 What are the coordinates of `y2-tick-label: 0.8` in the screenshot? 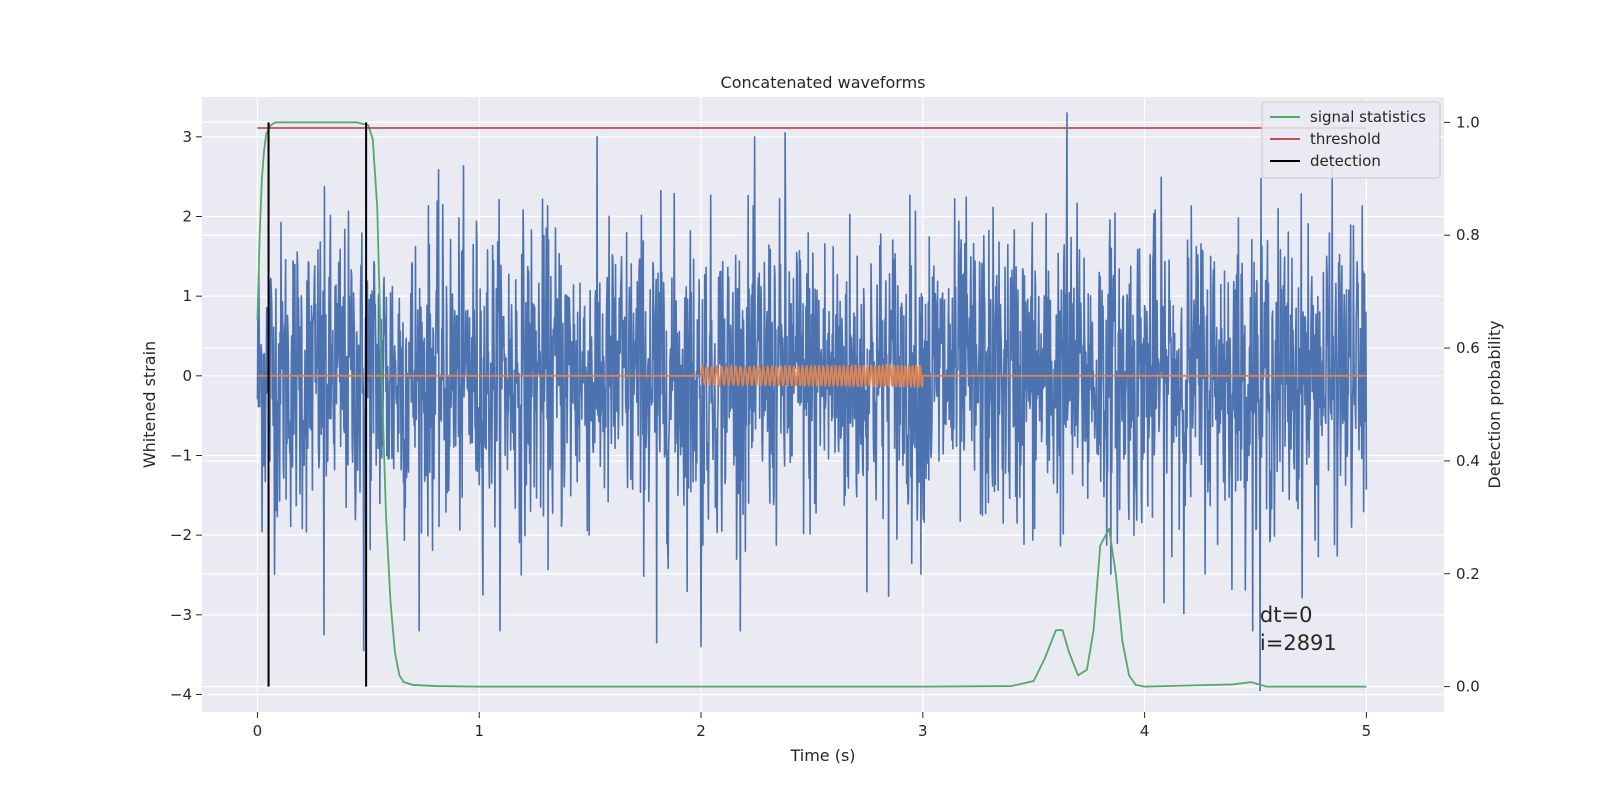 It's located at (1468, 235).